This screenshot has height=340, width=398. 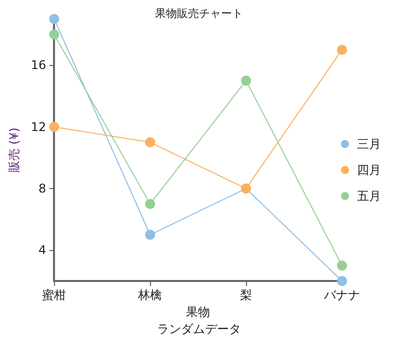 What do you see at coordinates (42, 189) in the screenshot?
I see `y-tick-label: 8` at bounding box center [42, 189].